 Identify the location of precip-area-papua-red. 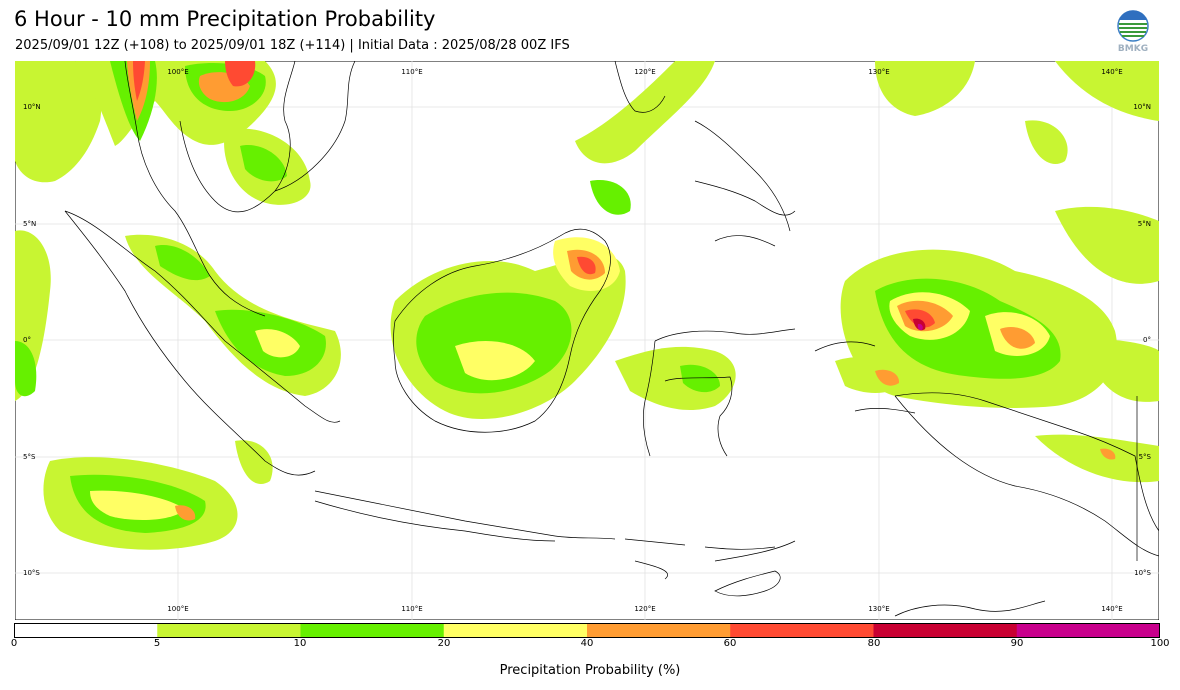
(920, 318).